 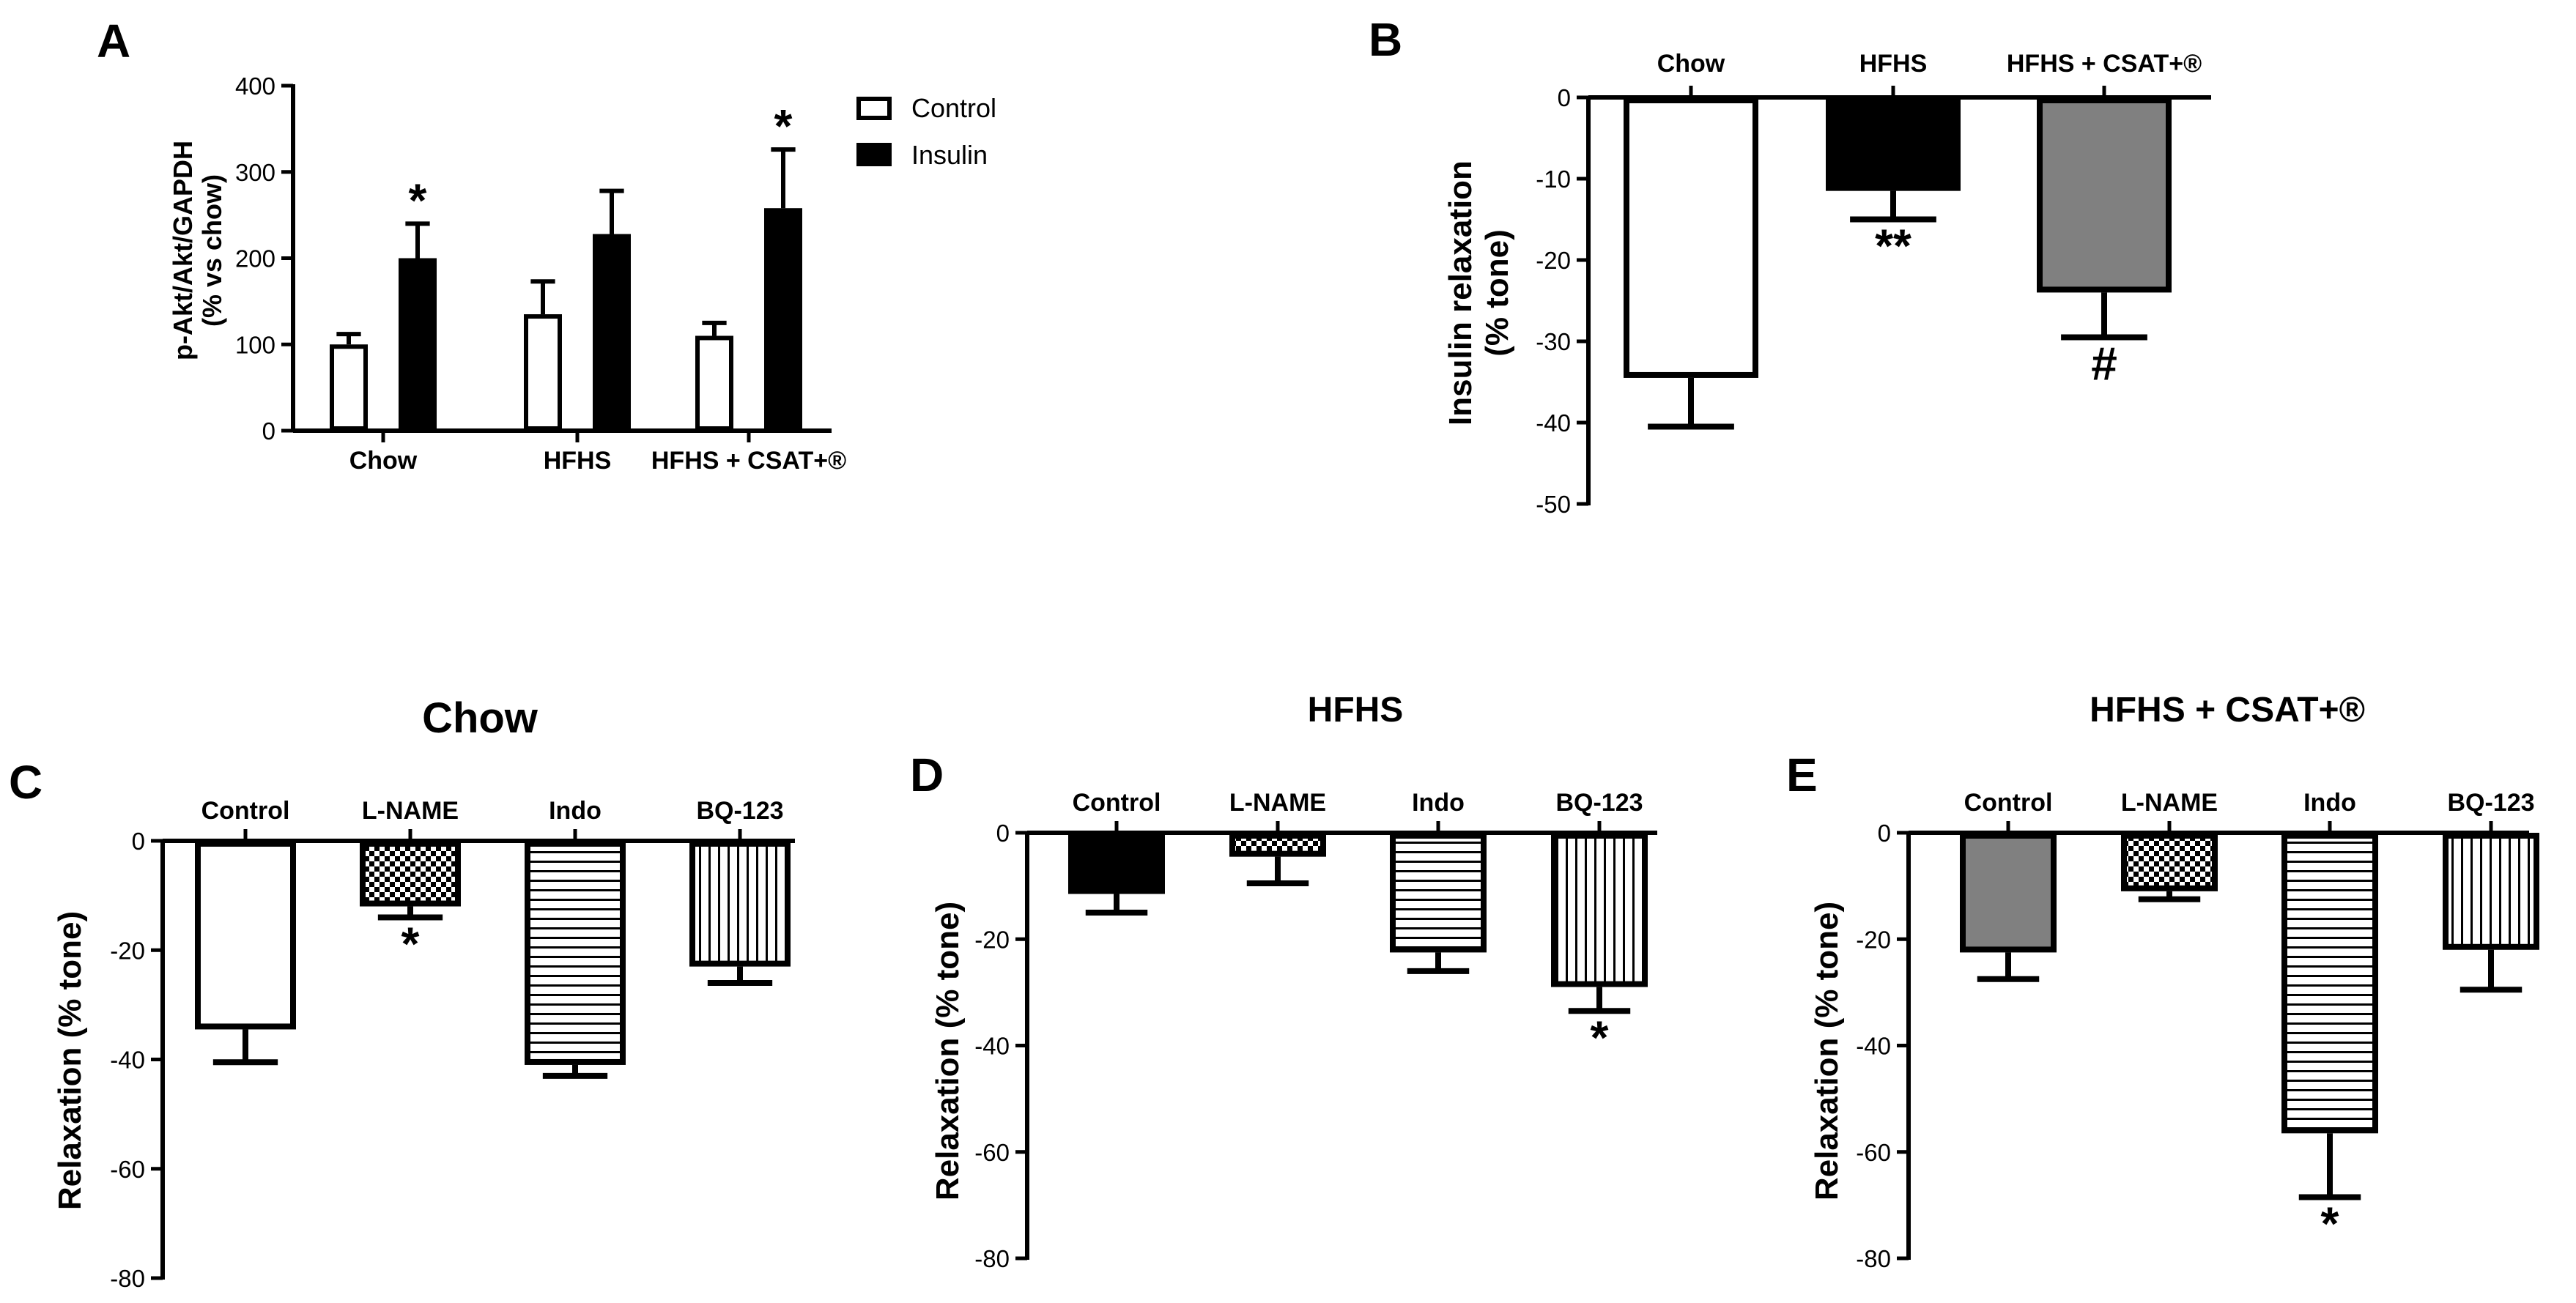 I want to click on title-e: HFHS + CSAT+®, so click(x=2227, y=710).